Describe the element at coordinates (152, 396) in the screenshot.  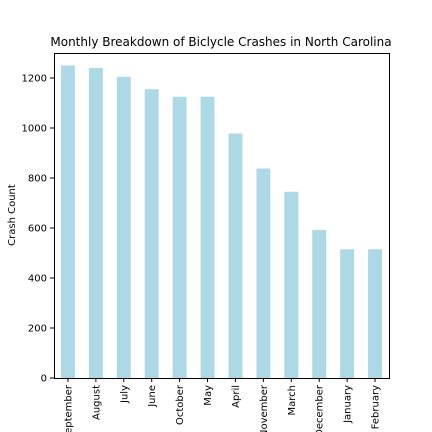
I see `x-tick-label: June` at that location.